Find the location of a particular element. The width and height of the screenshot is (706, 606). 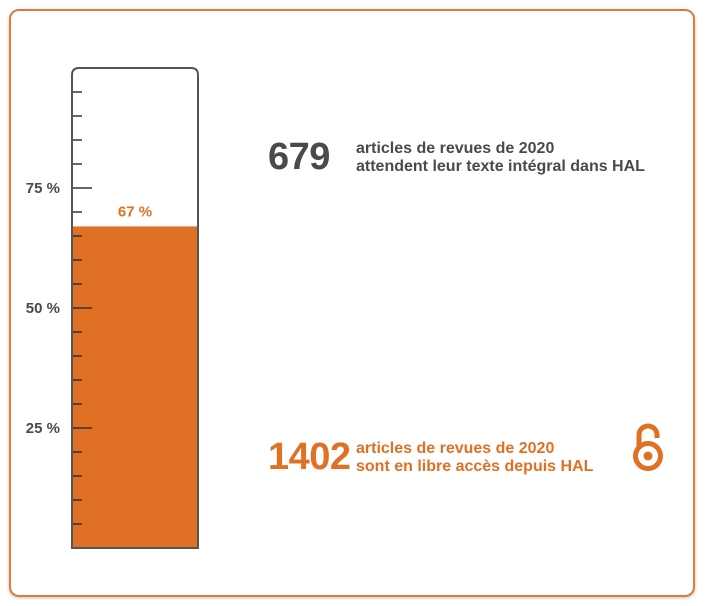

open-access-count: 1402 is located at coordinates (309, 457).